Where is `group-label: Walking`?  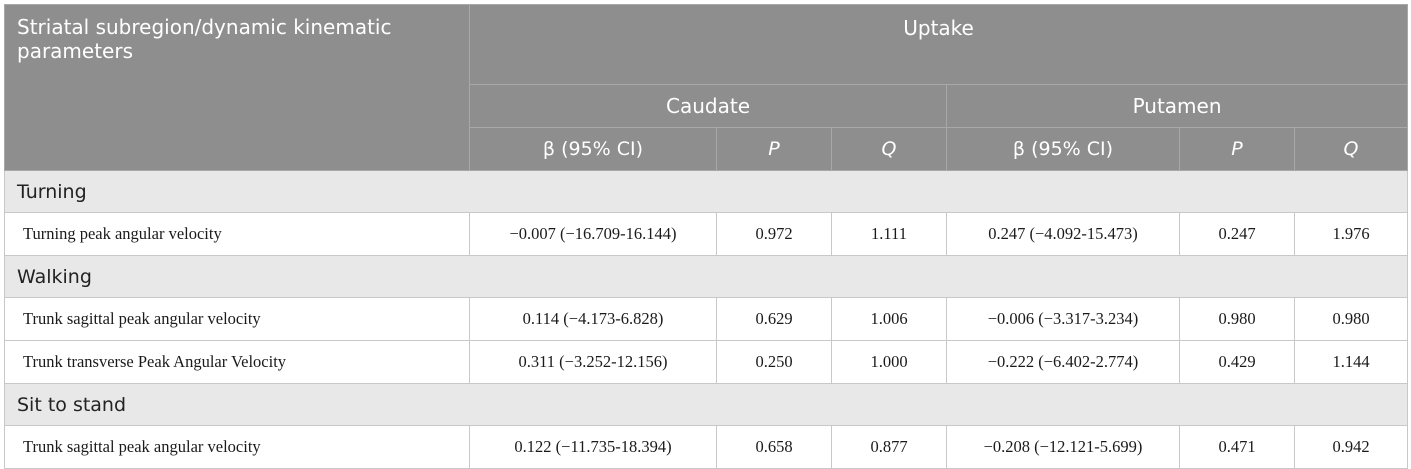
group-label: Walking is located at coordinates (706, 276).